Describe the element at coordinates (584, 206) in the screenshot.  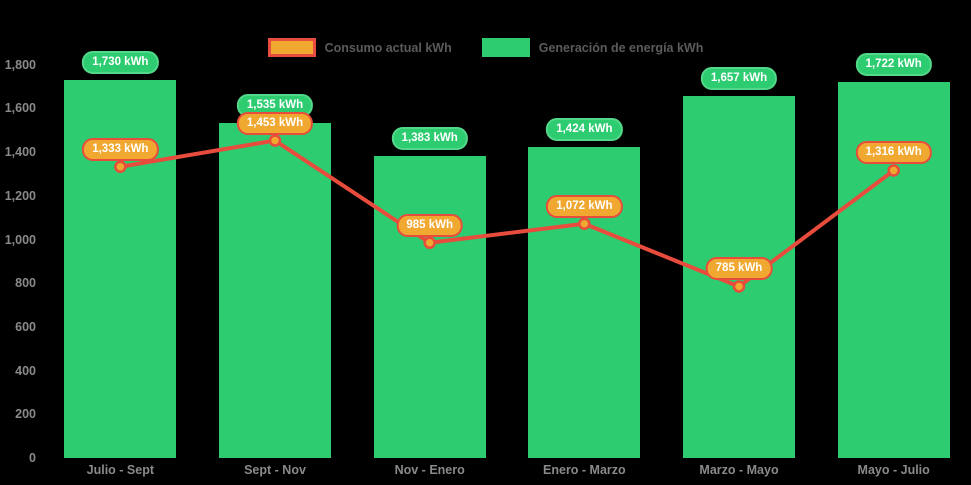
I see `consumption-value-label: 1,072 kWh` at that location.